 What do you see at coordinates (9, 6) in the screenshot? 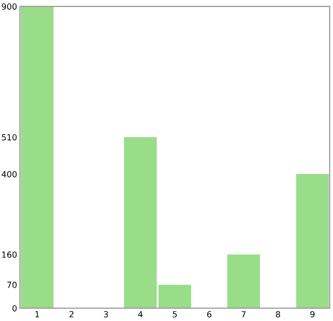
I see `y-tick-label: 900` at bounding box center [9, 6].